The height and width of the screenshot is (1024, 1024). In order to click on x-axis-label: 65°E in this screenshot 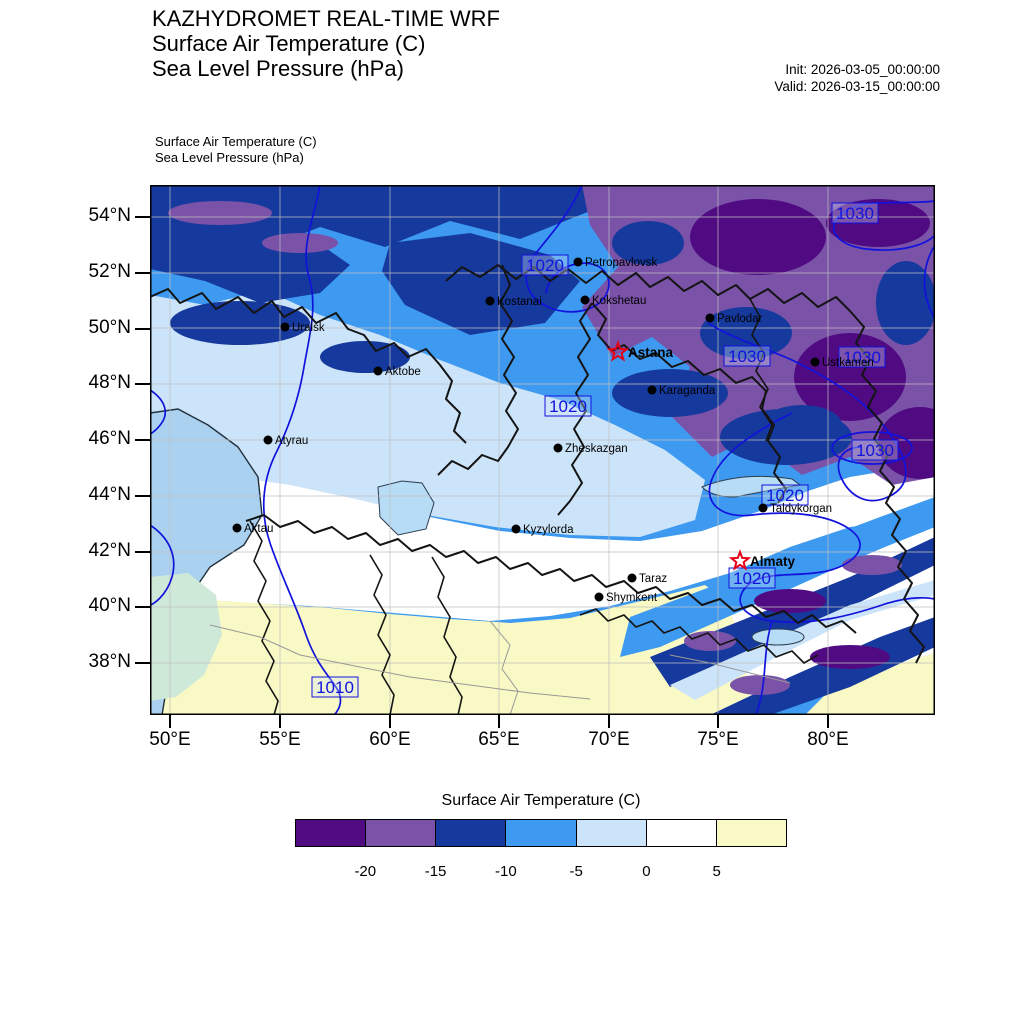, I will do `click(499, 739)`.